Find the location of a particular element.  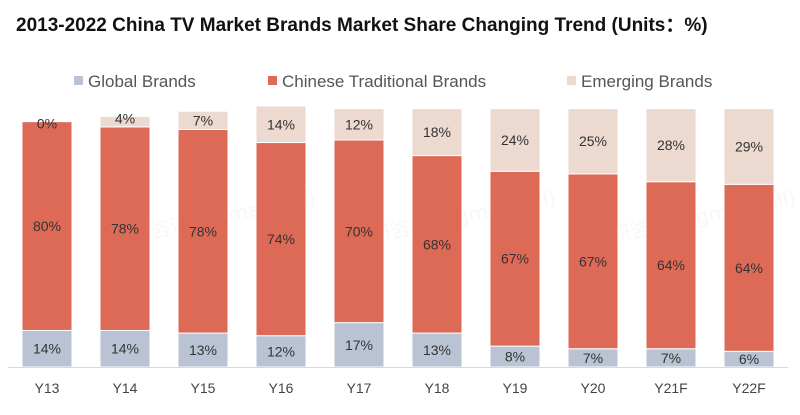

data-label-emerging-brands-y17: 12% is located at coordinates (359, 124).